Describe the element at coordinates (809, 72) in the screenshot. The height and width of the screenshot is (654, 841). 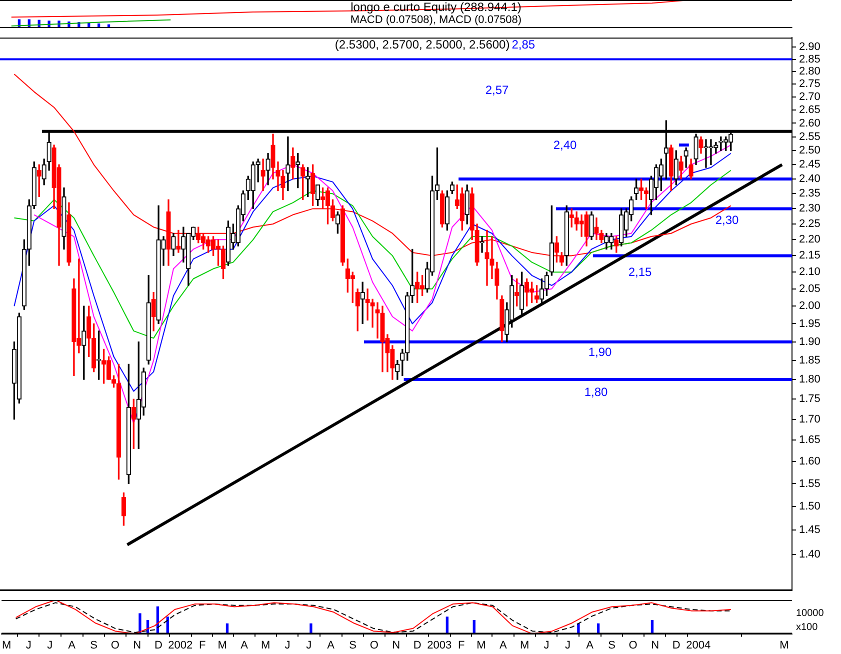
I see `y-tick-label: 2.80` at that location.